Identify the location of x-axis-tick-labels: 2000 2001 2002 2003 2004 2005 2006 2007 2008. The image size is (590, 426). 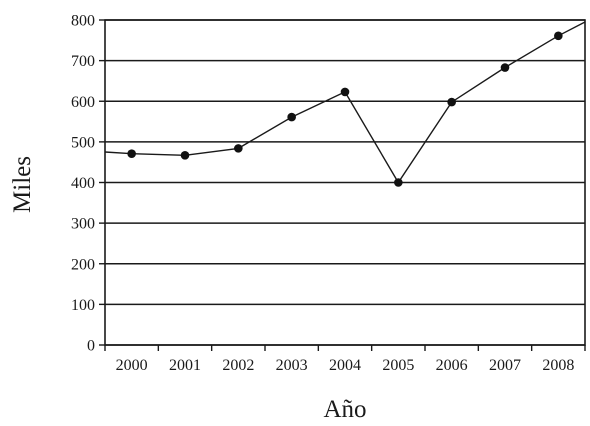
(345, 365).